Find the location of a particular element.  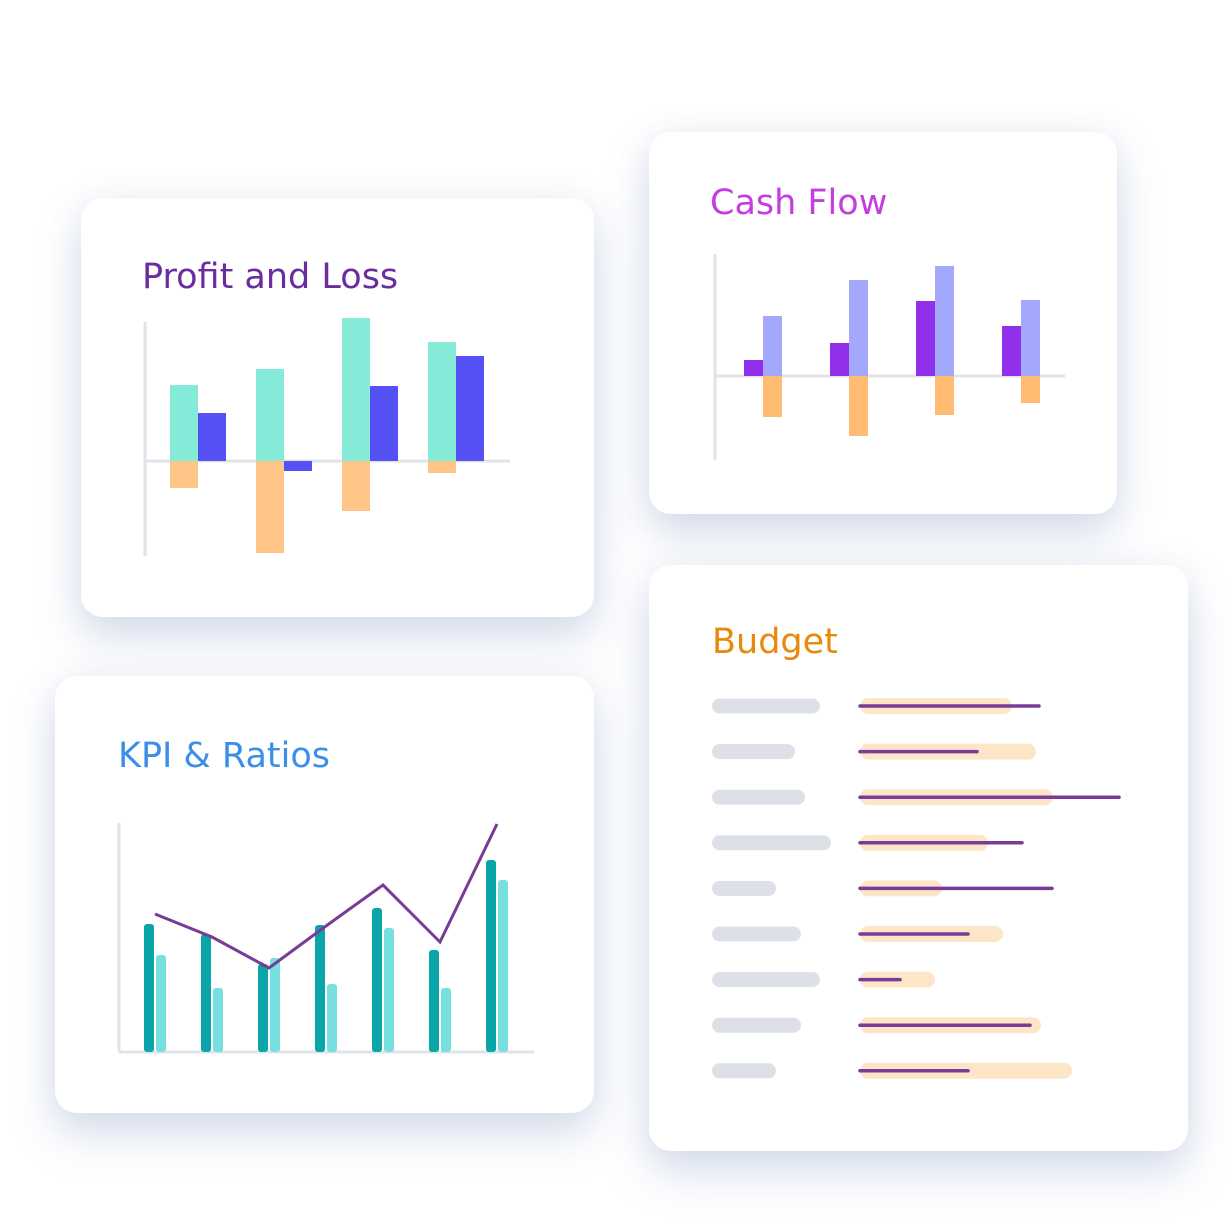

chart-title: Cash Flow is located at coordinates (798, 203).